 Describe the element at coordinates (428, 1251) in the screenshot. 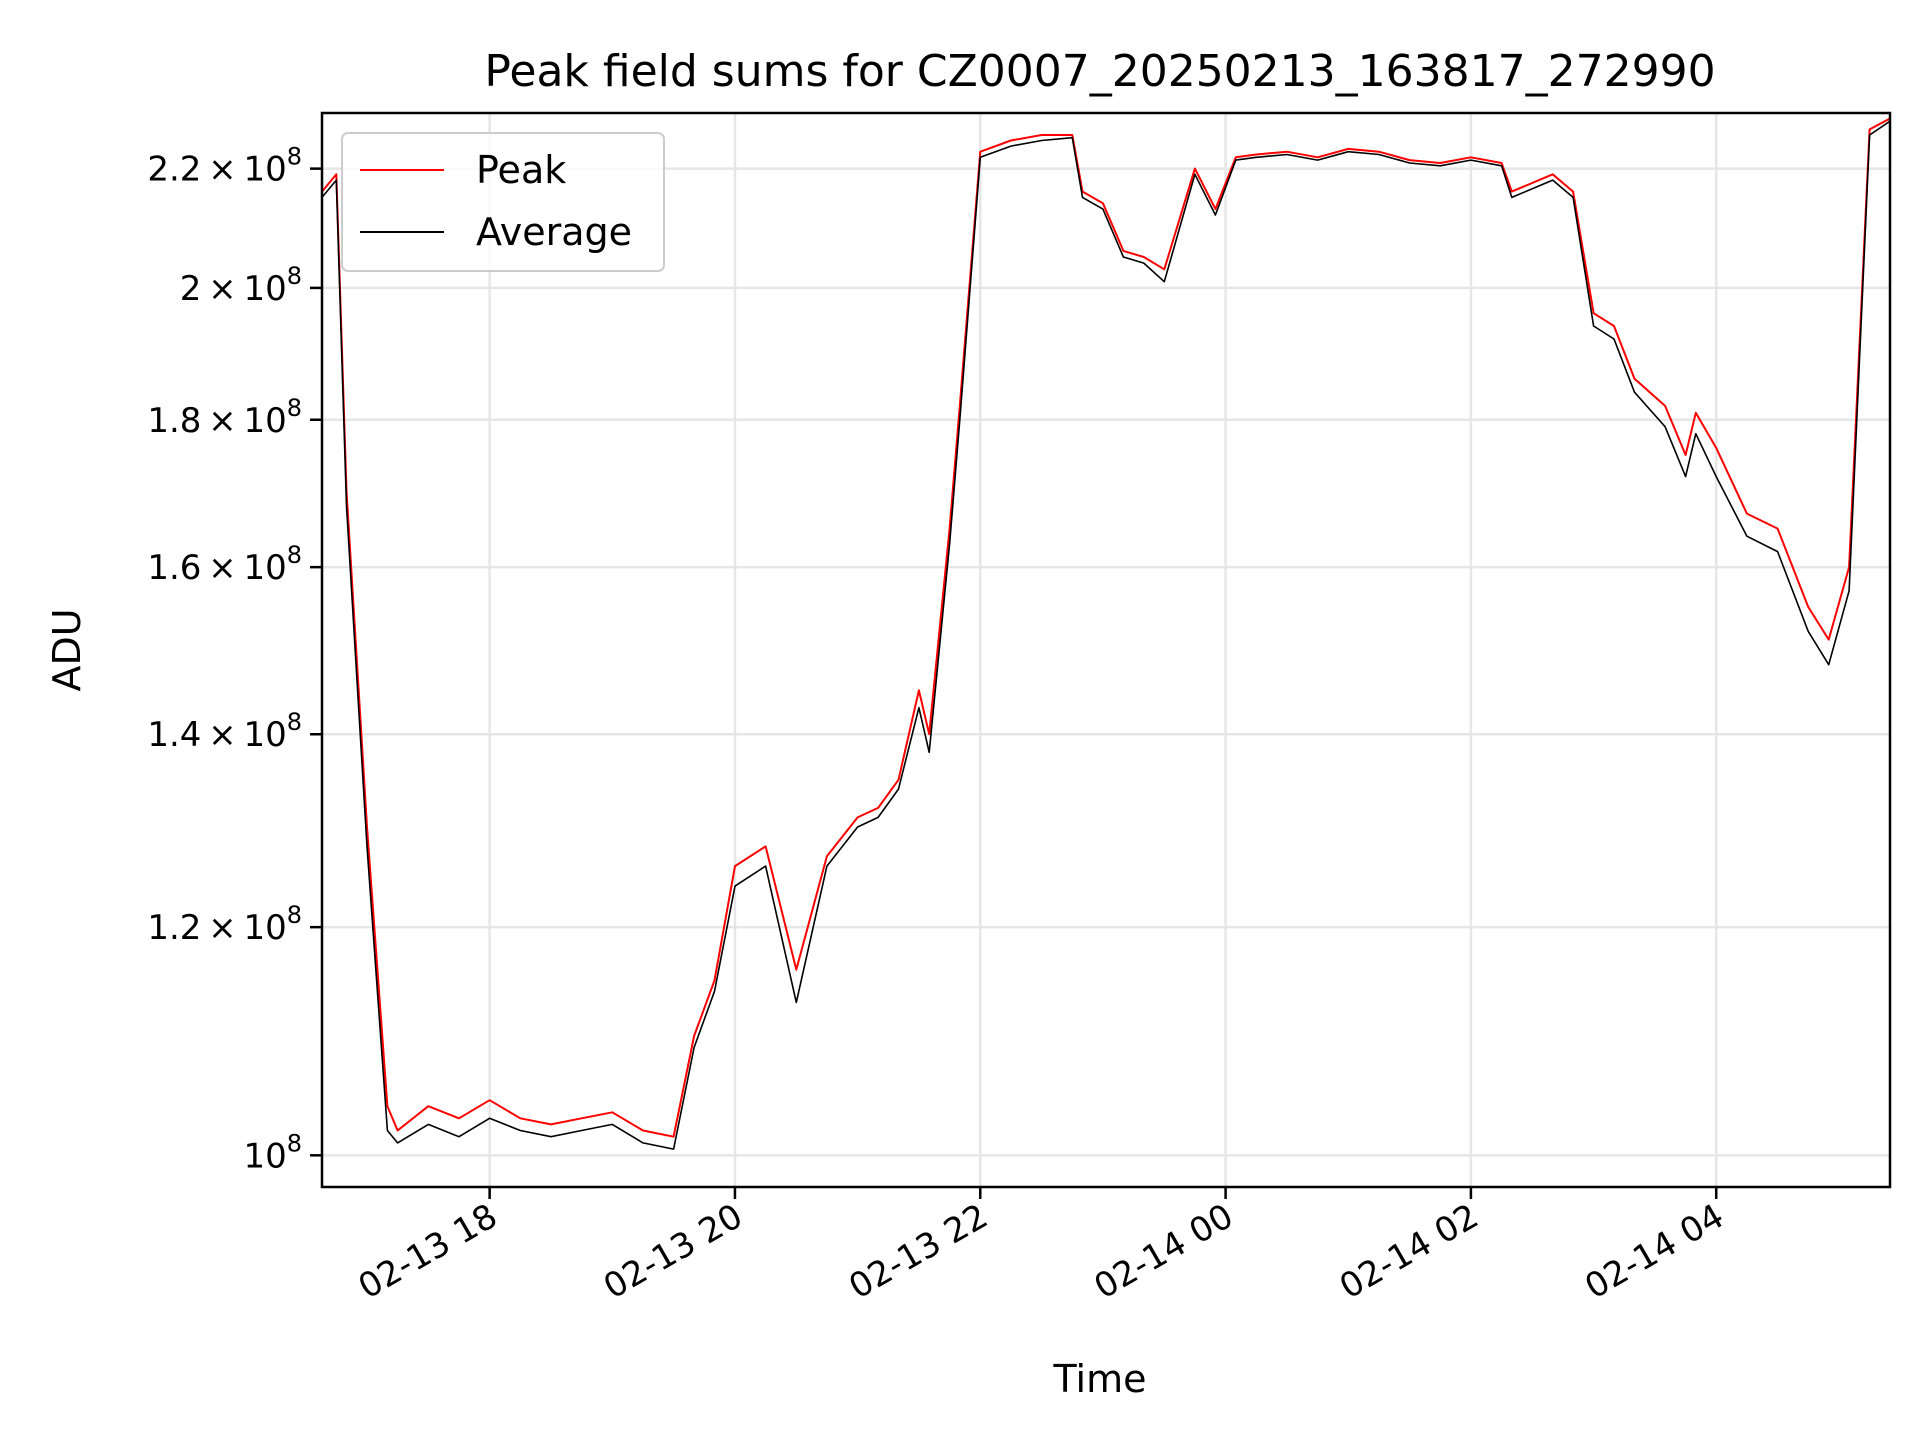

I see `x-tick-label: 02-13 18` at that location.